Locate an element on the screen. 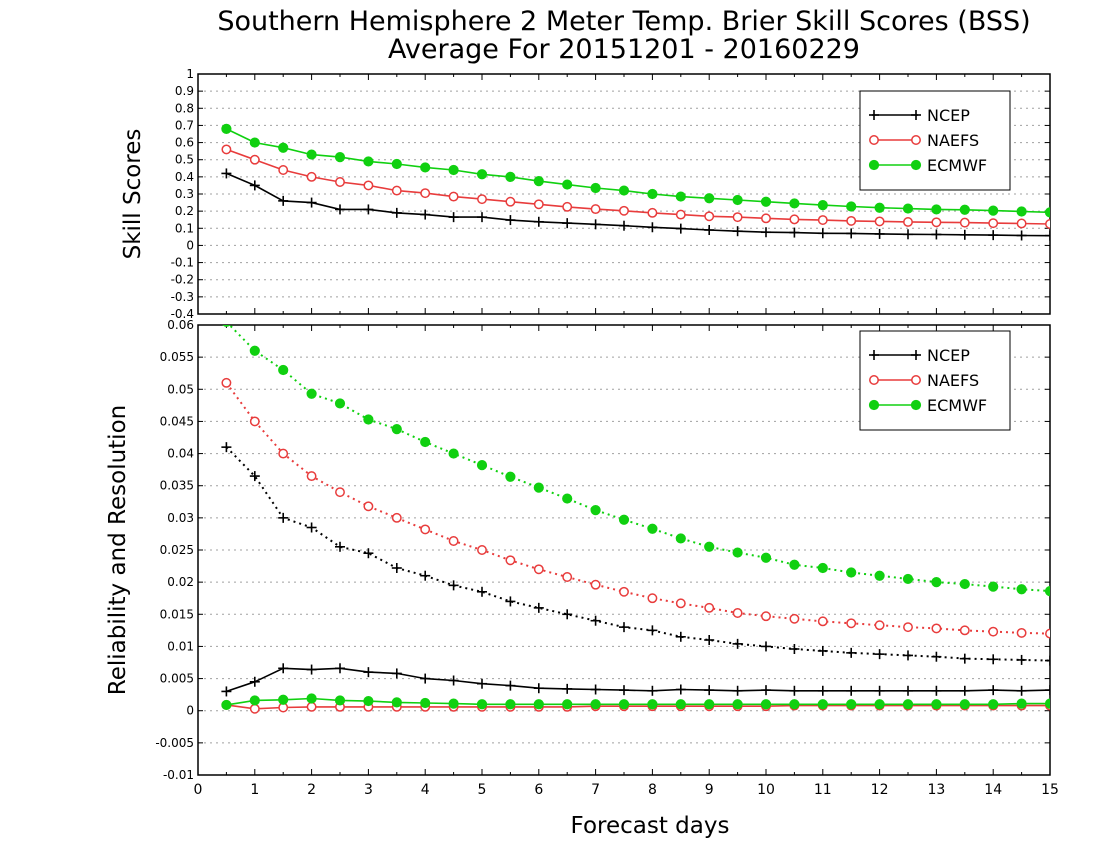 This screenshot has height=850, width=1100. x-tick-label: 14 is located at coordinates (993, 790).